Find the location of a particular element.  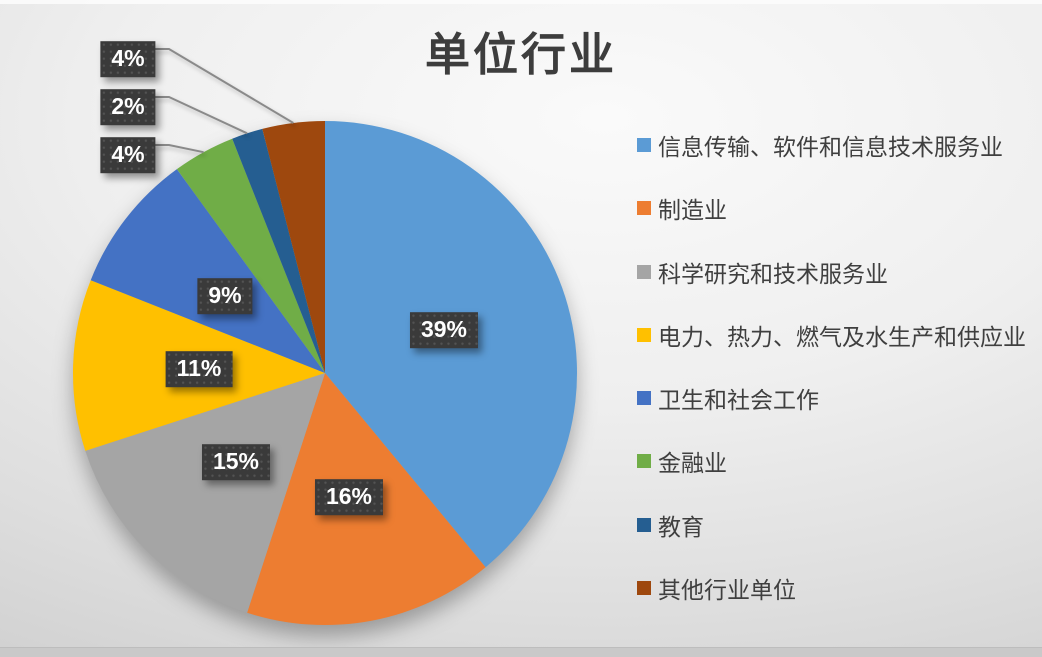

legend-label: 科学研究和技术服务业 is located at coordinates (773, 274).